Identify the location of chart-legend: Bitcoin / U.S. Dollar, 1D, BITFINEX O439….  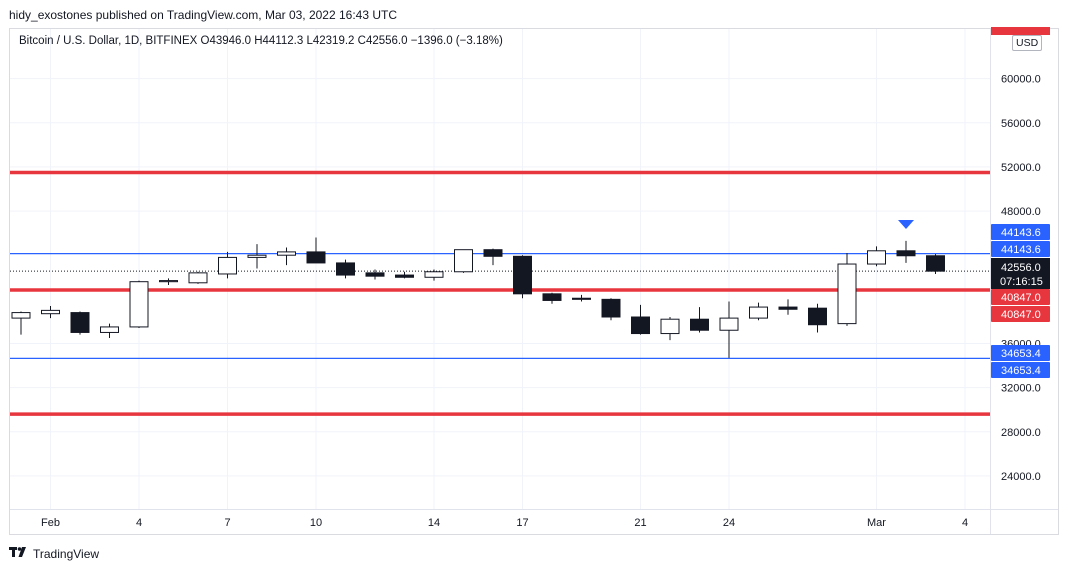
(261, 41).